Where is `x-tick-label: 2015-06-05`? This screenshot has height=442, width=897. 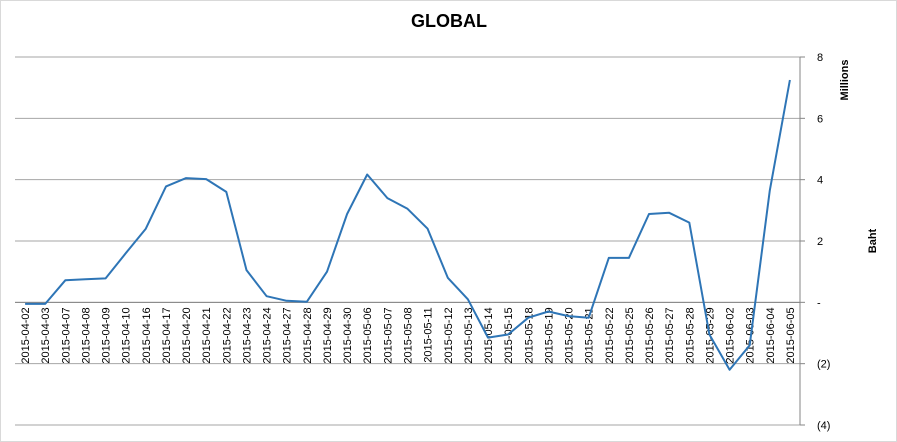
x-tick-label: 2015-06-05 is located at coordinates (791, 335).